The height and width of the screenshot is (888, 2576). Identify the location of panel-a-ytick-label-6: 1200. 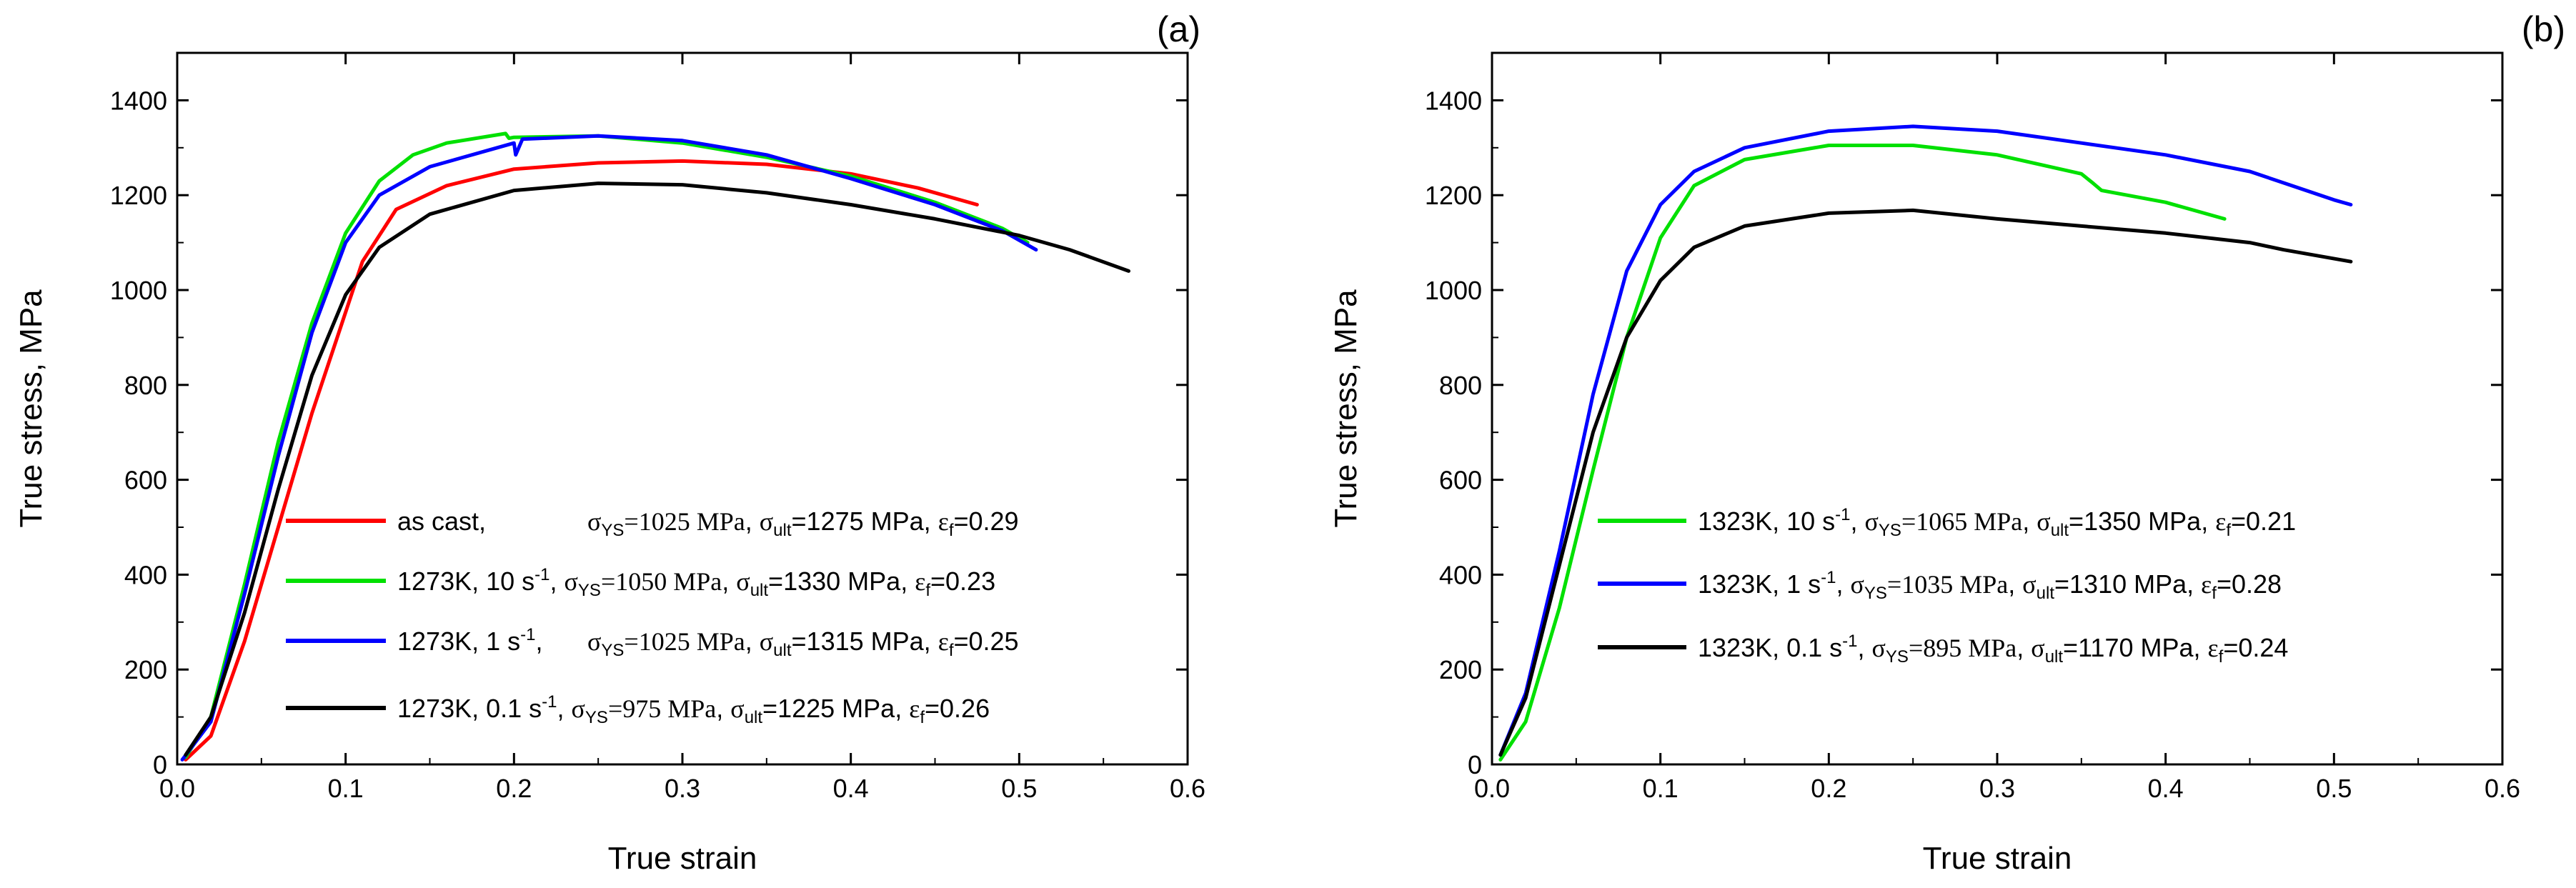
(138, 195).